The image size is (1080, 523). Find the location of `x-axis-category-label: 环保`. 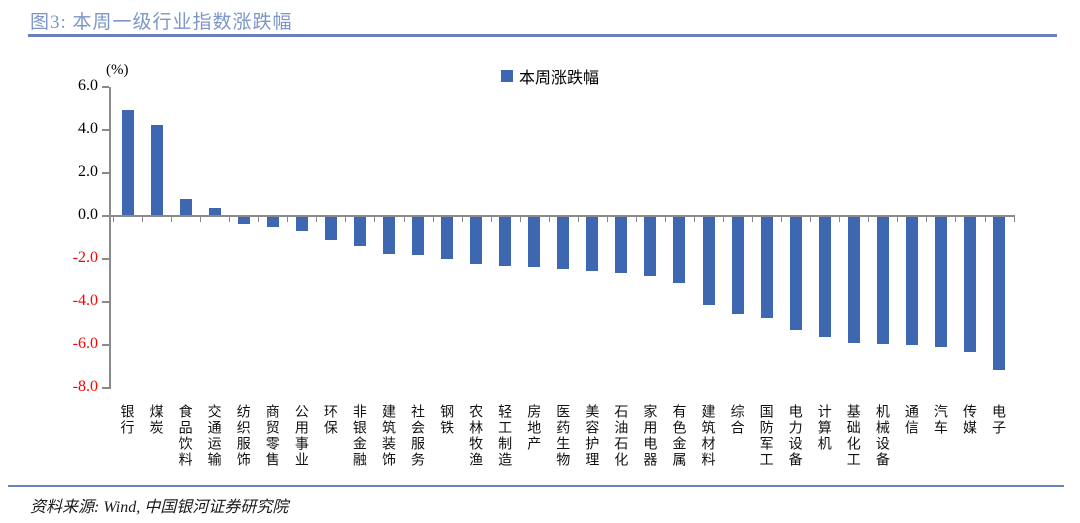

x-axis-category-label: 环保 is located at coordinates (329, 420).